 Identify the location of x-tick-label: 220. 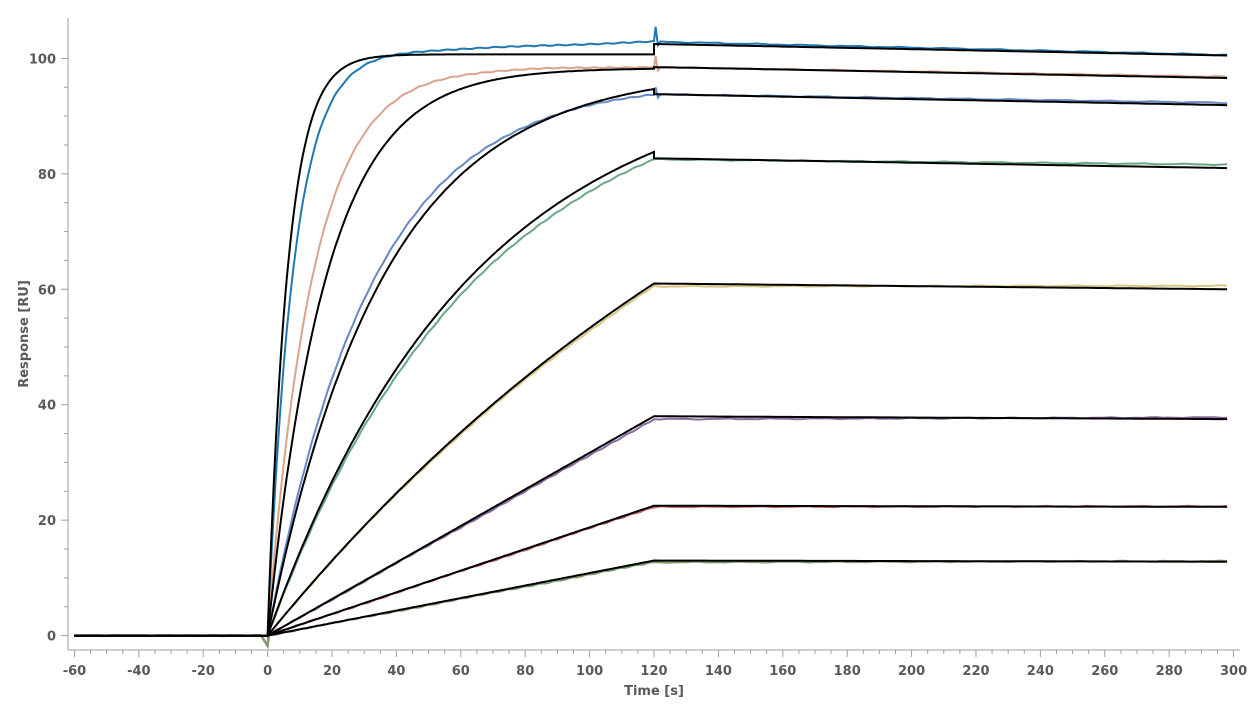
(975, 671).